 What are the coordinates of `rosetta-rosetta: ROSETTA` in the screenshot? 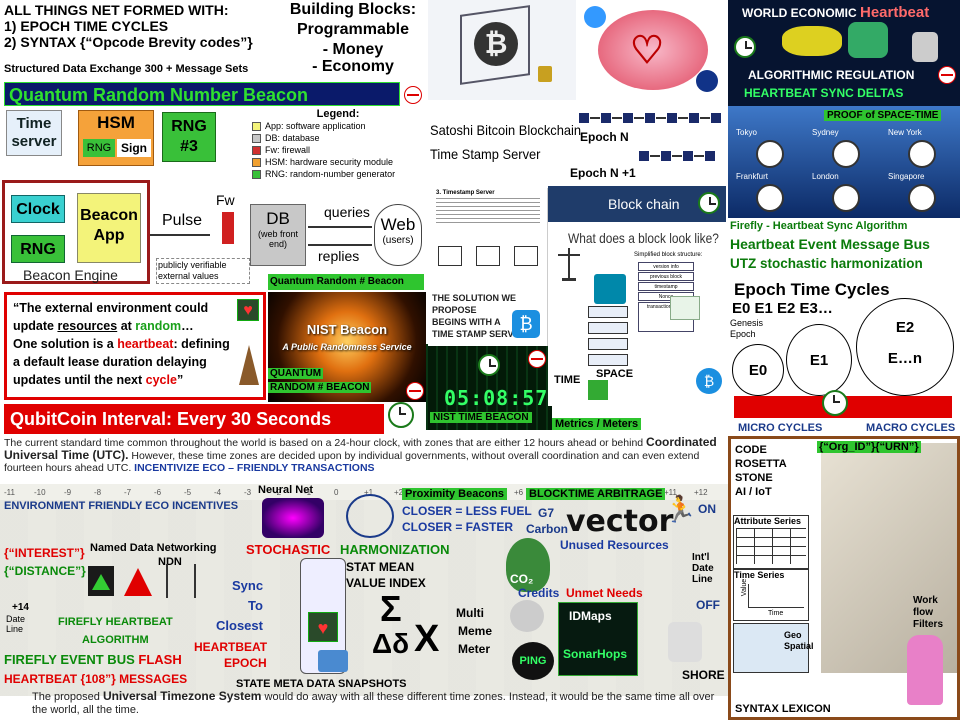 It's located at (761, 464).